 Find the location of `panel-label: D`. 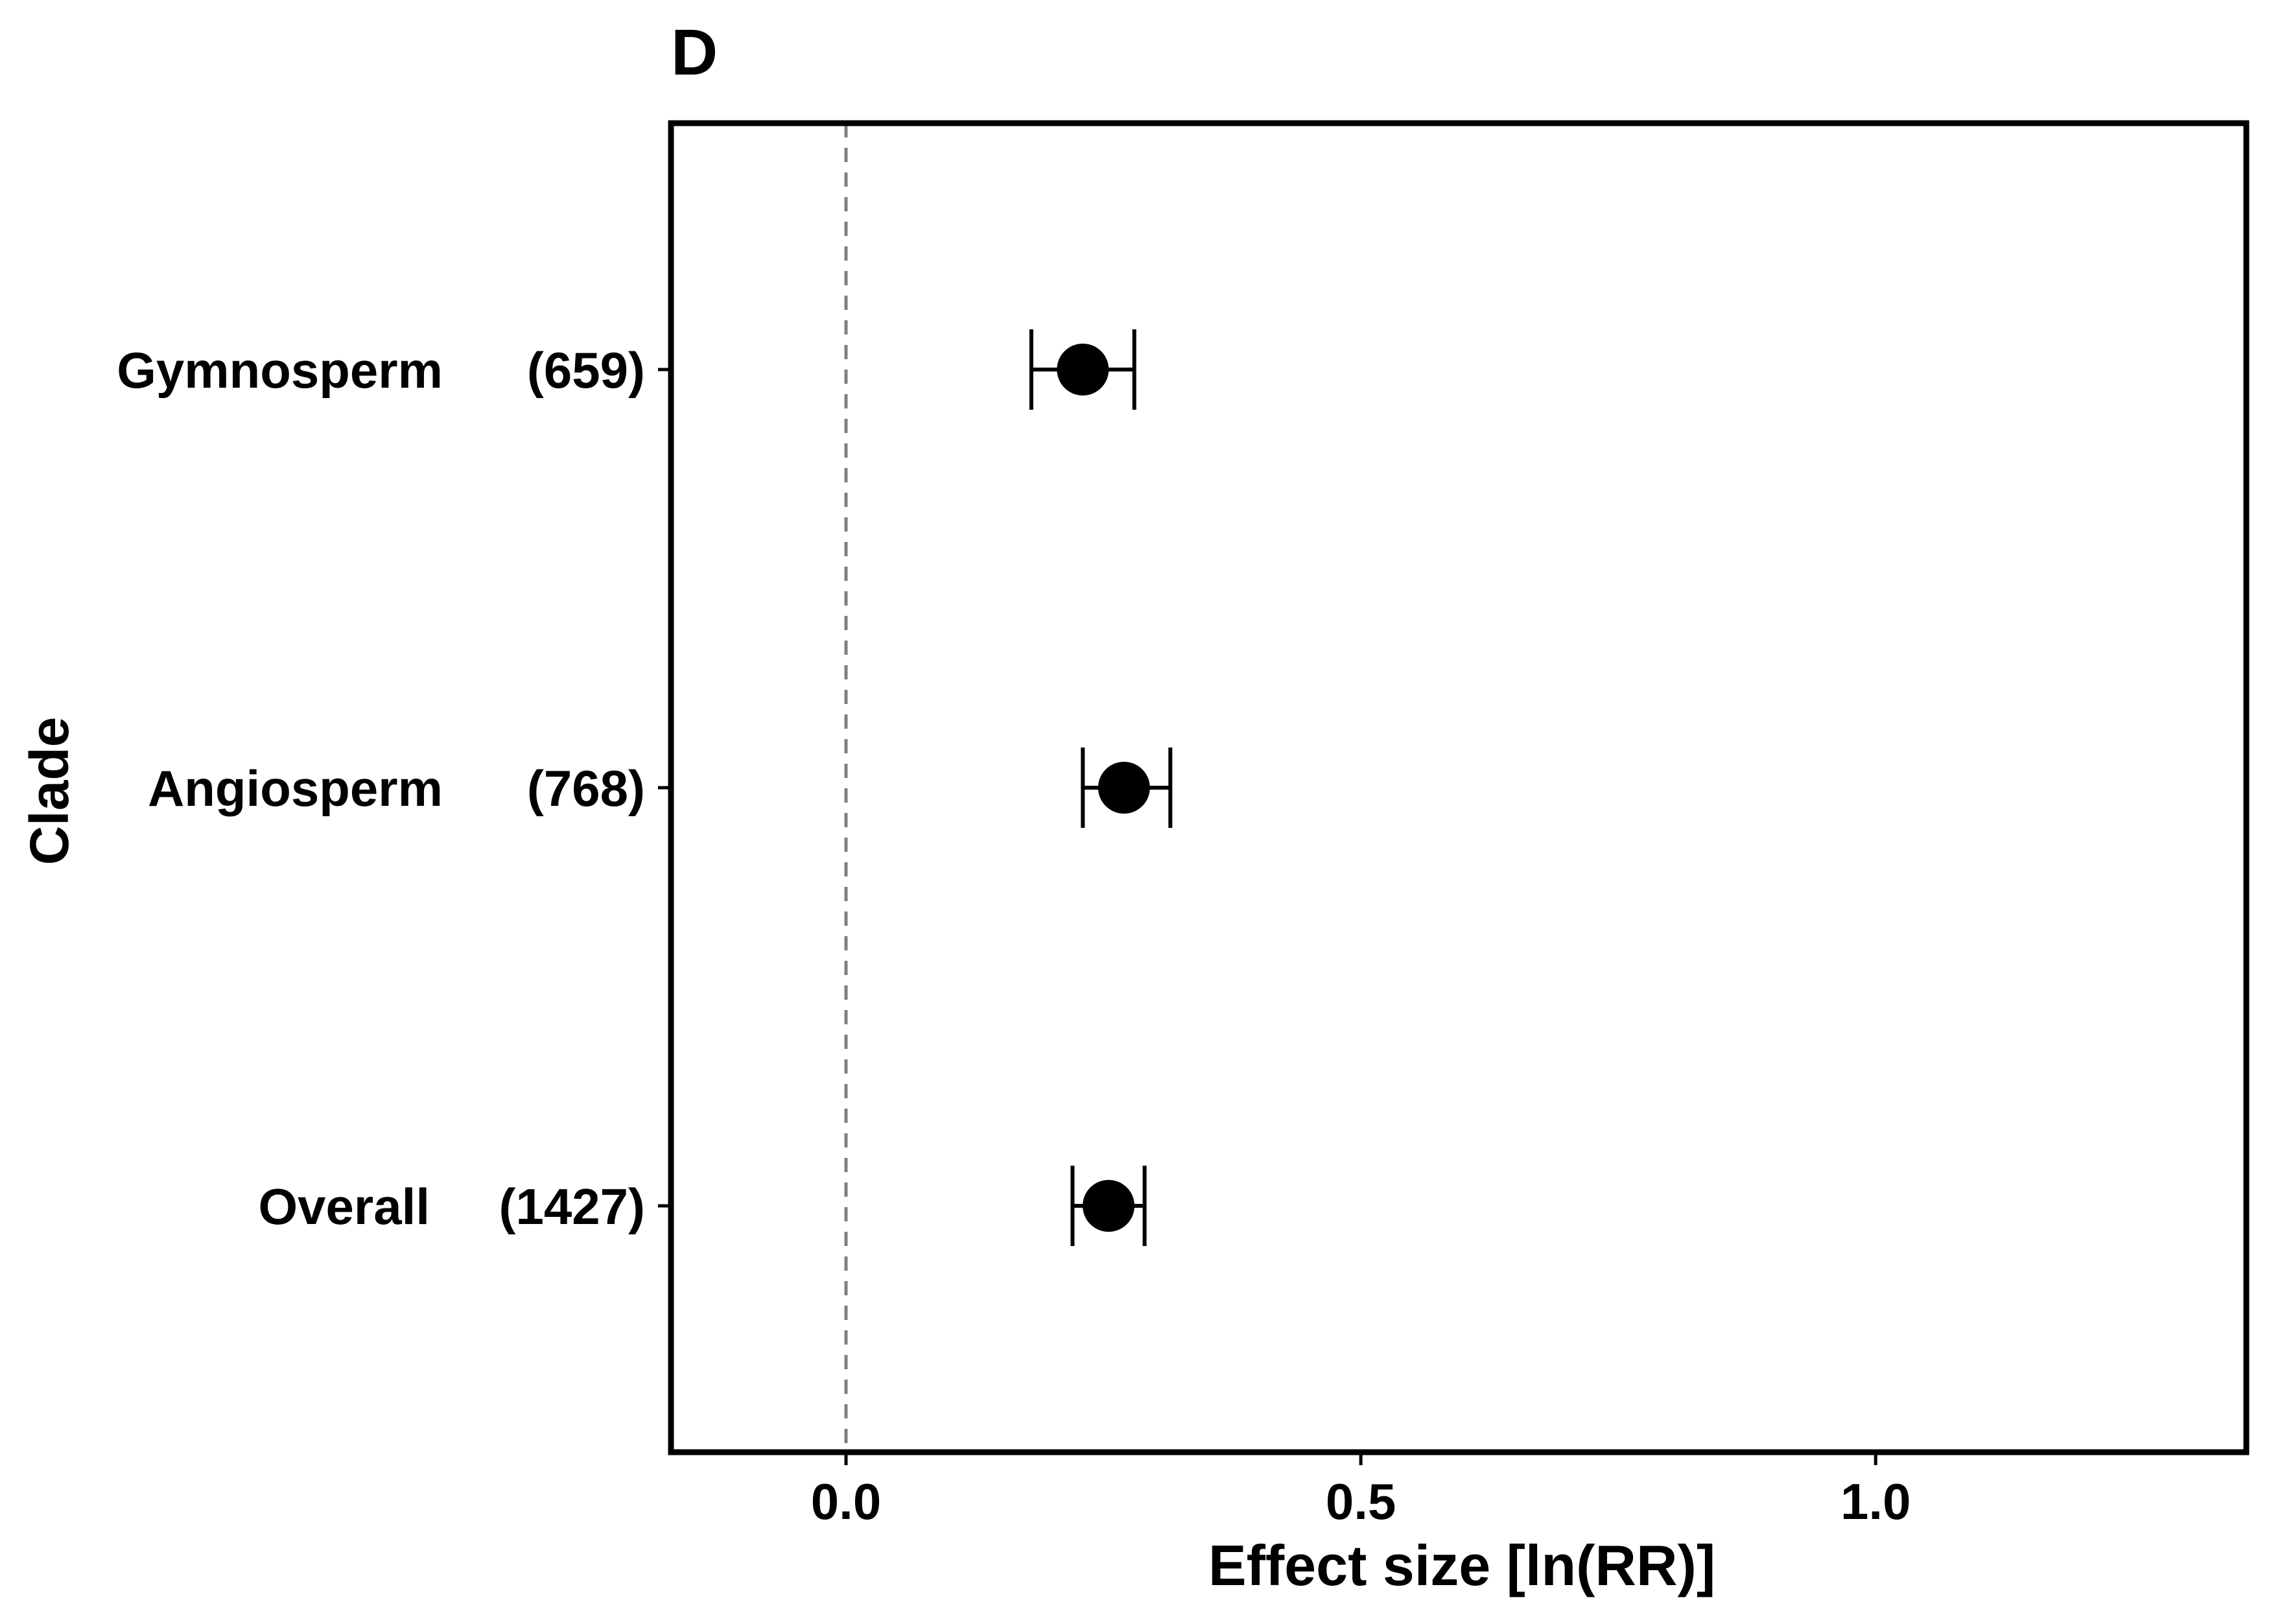

panel-label: D is located at coordinates (694, 52).